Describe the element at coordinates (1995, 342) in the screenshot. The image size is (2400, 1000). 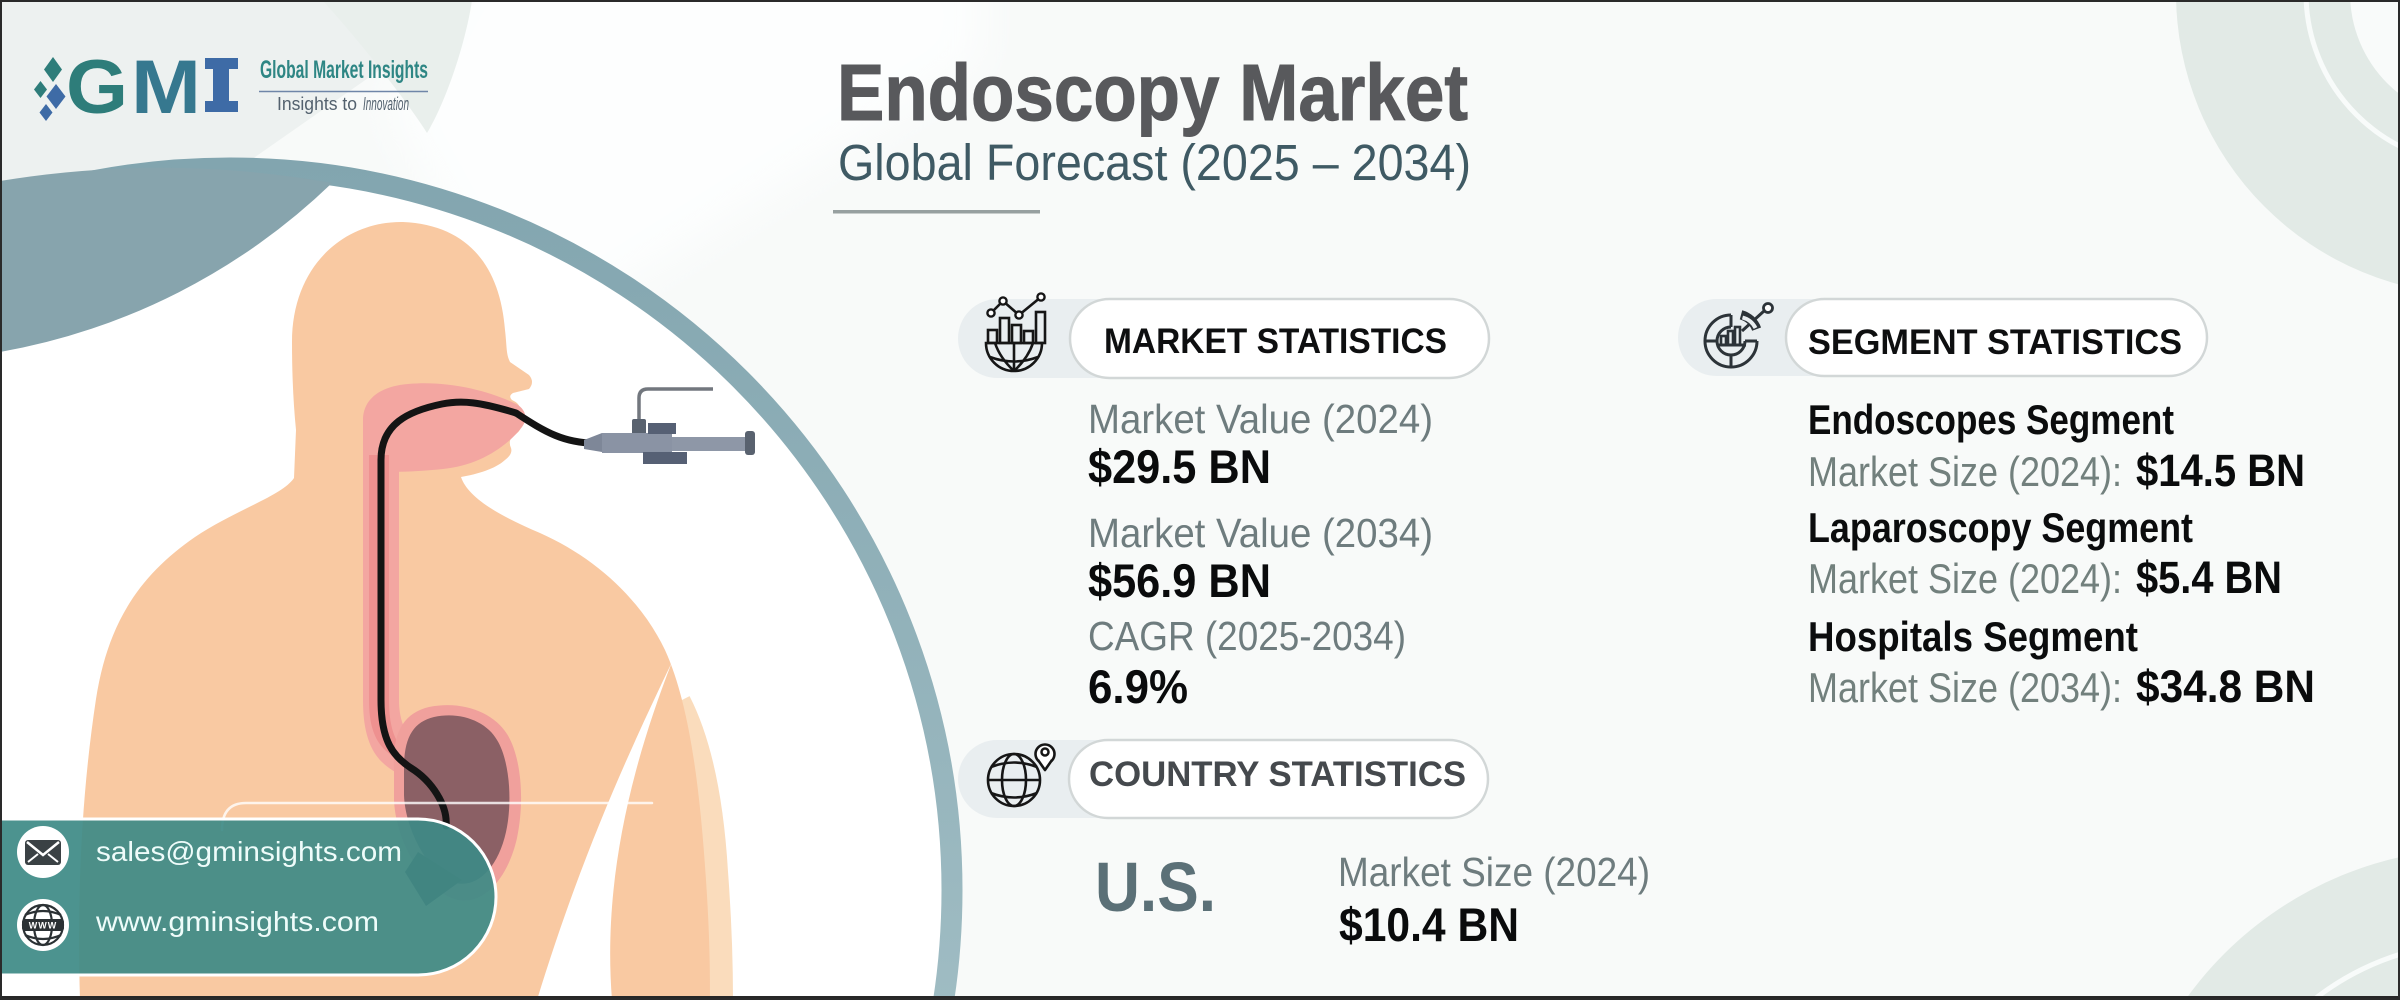
I see `svg-text: SEGMENT STATISTICS` at that location.